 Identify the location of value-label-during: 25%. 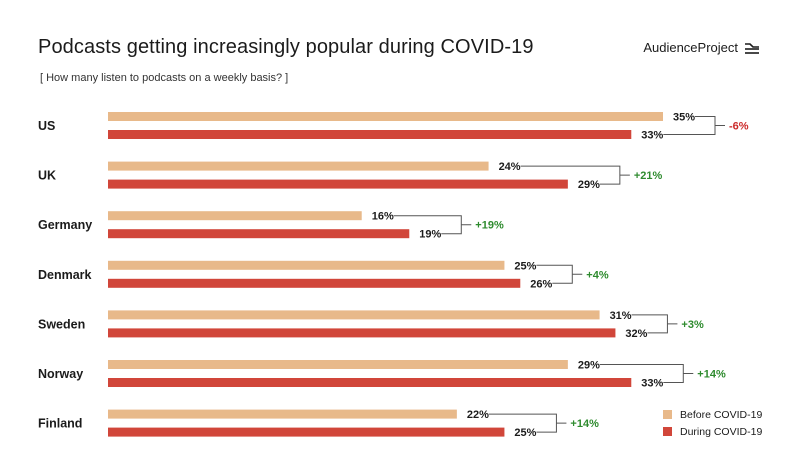
(525, 433).